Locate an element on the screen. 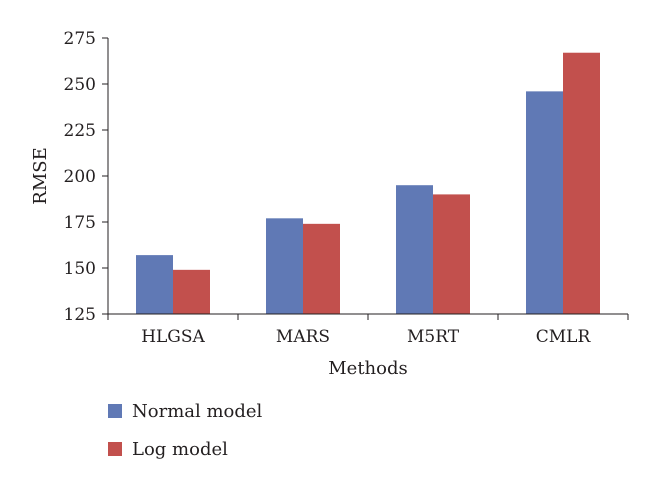 The image size is (660, 496). y-tick-label: 250 is located at coordinates (80, 85).